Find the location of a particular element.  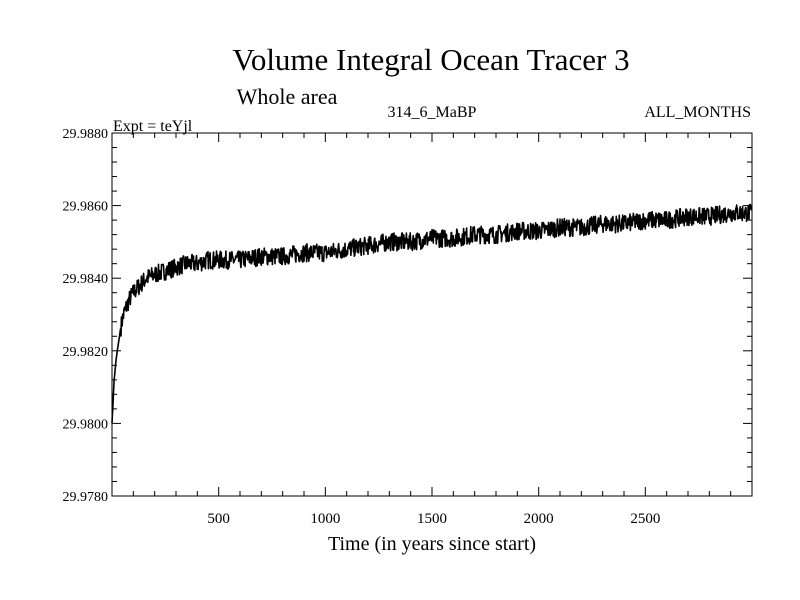

y-tick-label: 29.9800 is located at coordinates (86, 424).